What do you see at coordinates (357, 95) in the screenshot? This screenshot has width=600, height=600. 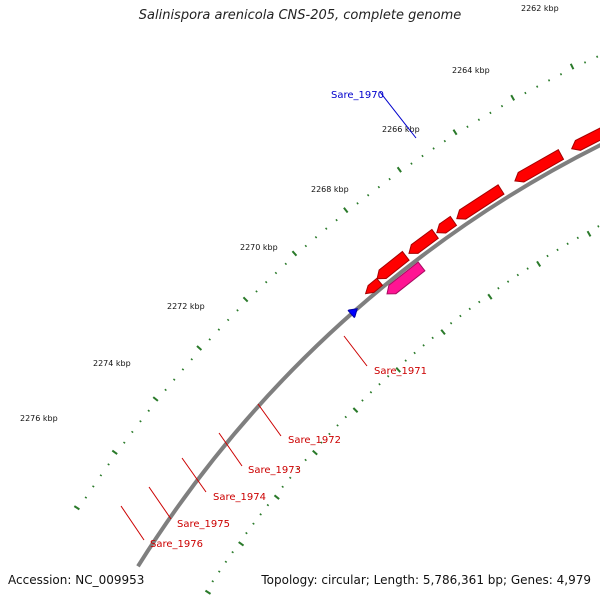 I see `gene-label: Sare_1970` at bounding box center [357, 95].